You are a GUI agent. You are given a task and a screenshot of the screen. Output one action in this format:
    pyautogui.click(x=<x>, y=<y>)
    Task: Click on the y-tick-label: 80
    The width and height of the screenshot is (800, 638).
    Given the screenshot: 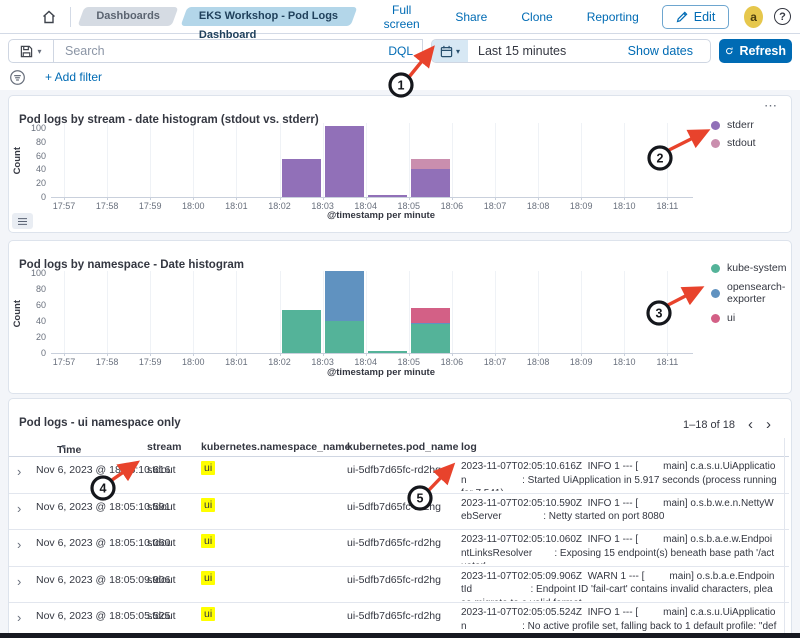 What is the action you would take?
    pyautogui.click(x=40, y=141)
    